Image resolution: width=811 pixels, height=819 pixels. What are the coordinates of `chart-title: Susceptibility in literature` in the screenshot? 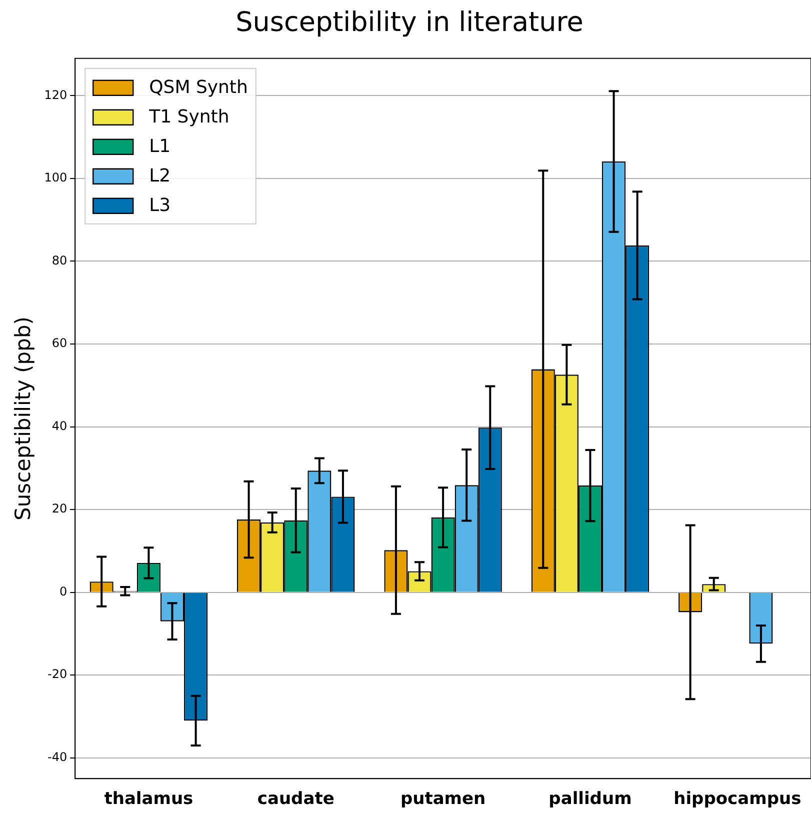 It's located at (410, 22).